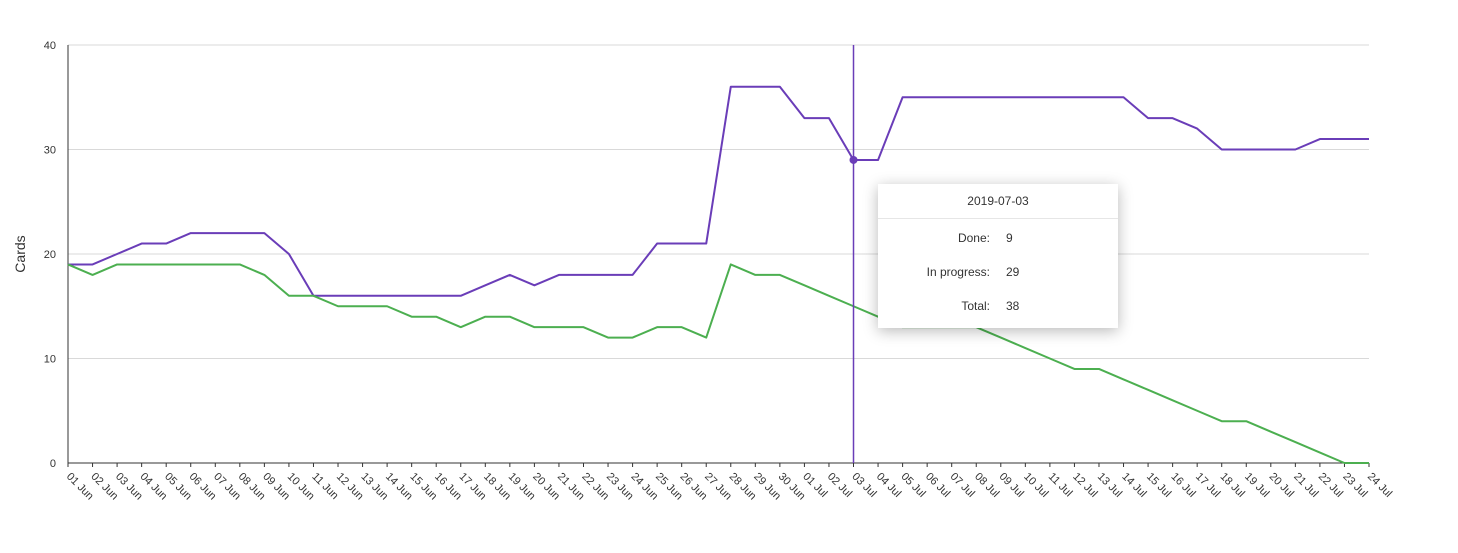 The image size is (1458, 553). What do you see at coordinates (1109, 485) in the screenshot?
I see `x-tick-label: 13 Jul` at bounding box center [1109, 485].